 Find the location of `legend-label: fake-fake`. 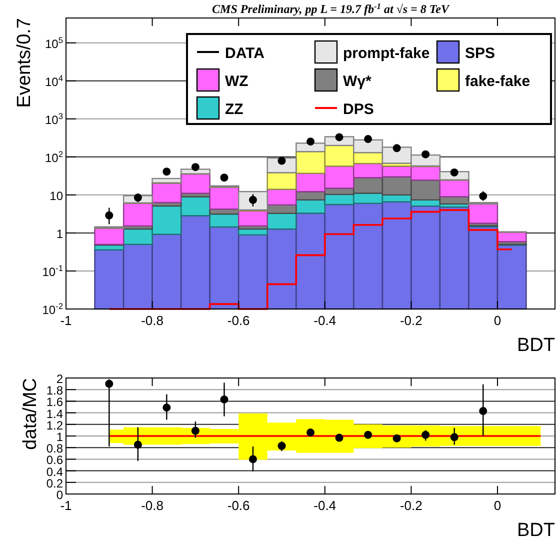

legend-label: fake-fake is located at coordinates (497, 81).